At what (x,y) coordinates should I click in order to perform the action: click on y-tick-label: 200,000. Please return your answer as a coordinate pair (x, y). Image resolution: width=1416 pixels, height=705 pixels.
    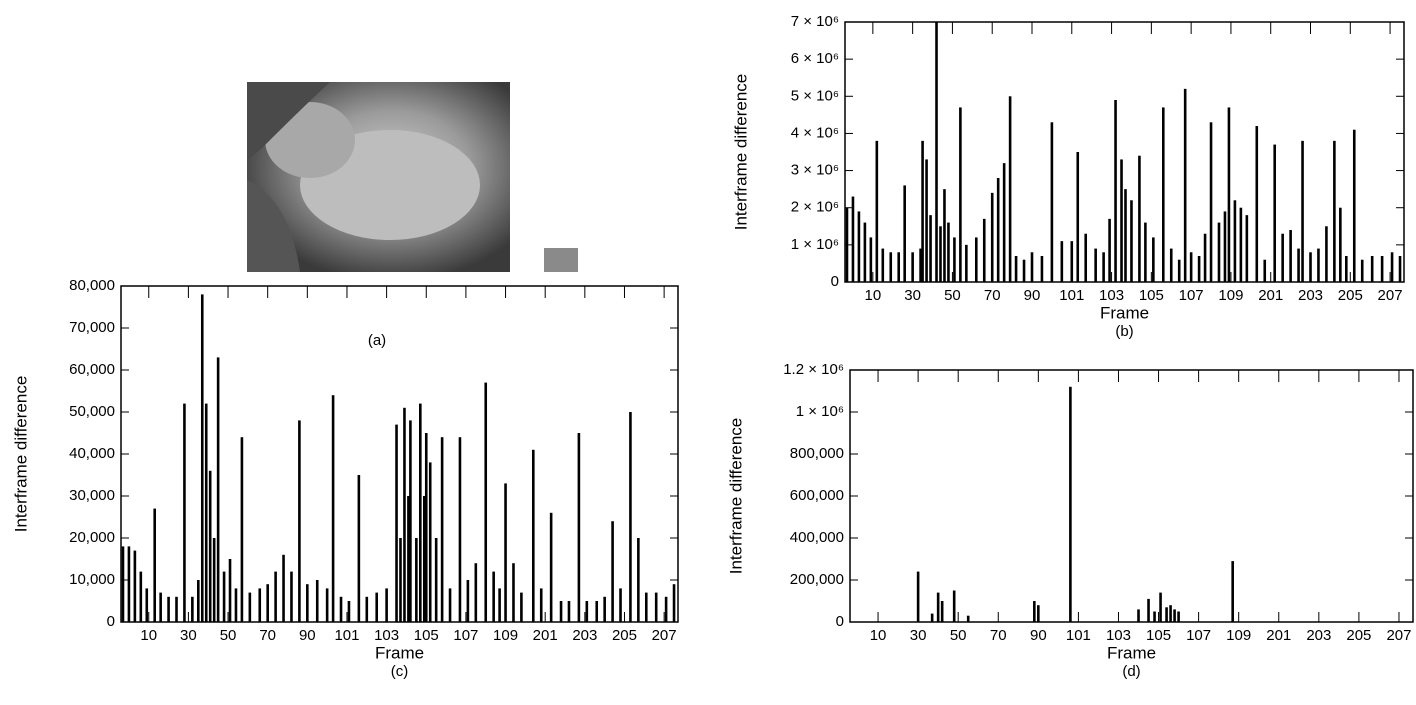
    Looking at the image, I should click on (817, 579).